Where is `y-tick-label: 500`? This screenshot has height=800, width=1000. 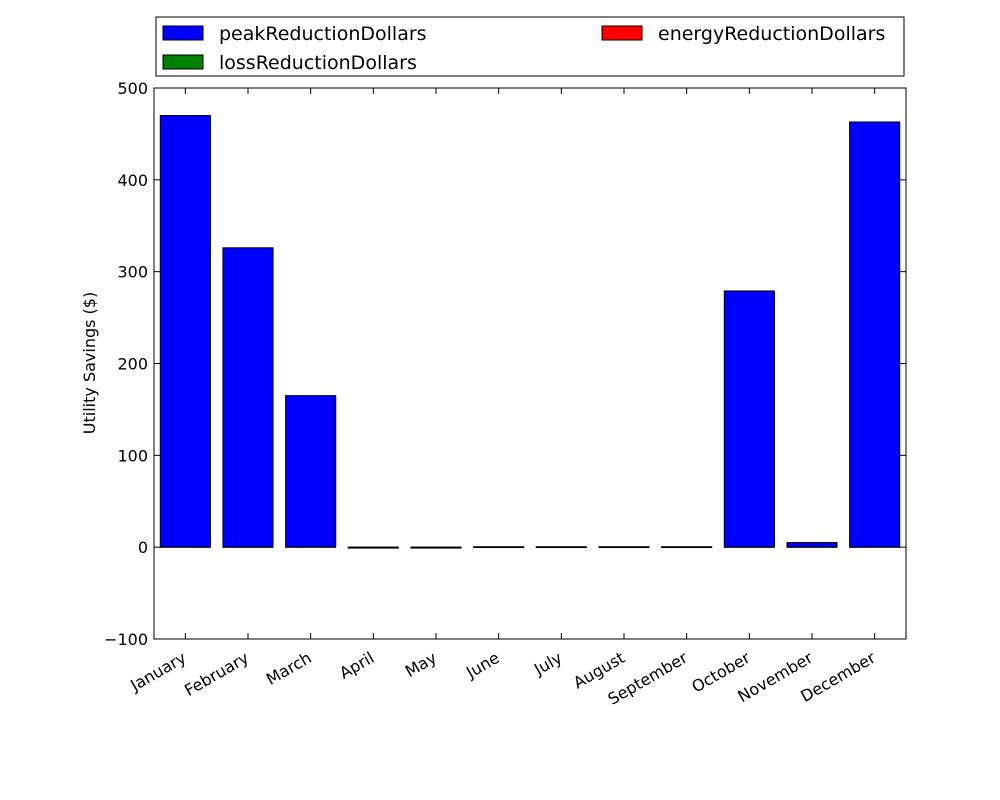
y-tick-label: 500 is located at coordinates (132, 88).